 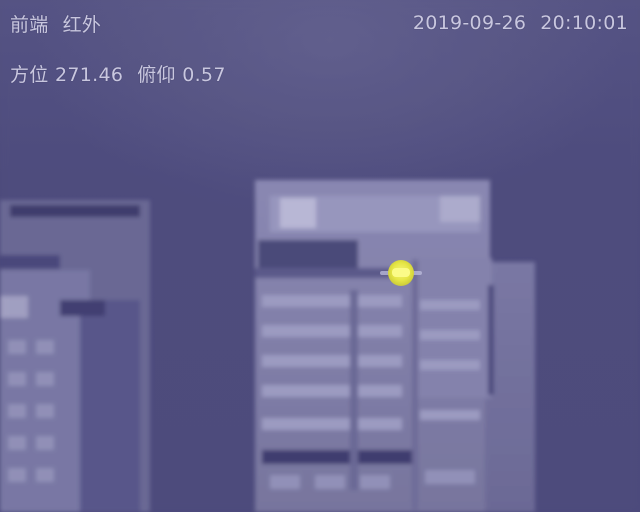 What do you see at coordinates (204, 75) in the screenshot?
I see `pitch-value: 0.57` at bounding box center [204, 75].